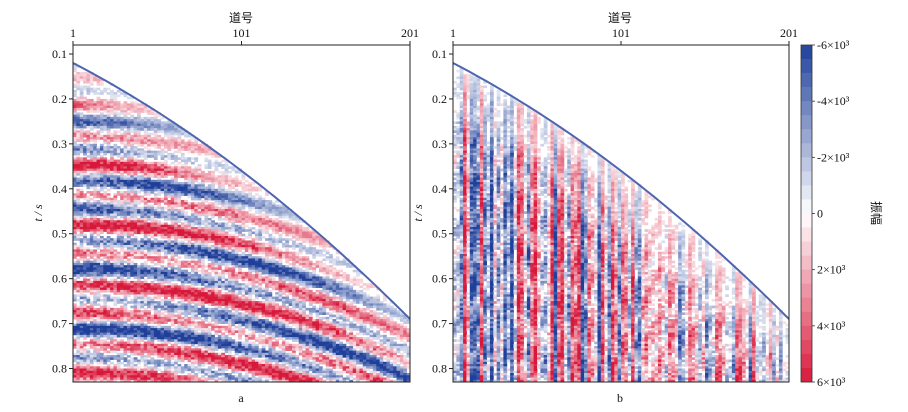 The height and width of the screenshot is (412, 908). What do you see at coordinates (831, 213) in the screenshot?
I see `colorbar-ticks: -6×10³ -4×10³ -2×10³ 0 2×10³ 4×10³ 6×10³` at bounding box center [831, 213].